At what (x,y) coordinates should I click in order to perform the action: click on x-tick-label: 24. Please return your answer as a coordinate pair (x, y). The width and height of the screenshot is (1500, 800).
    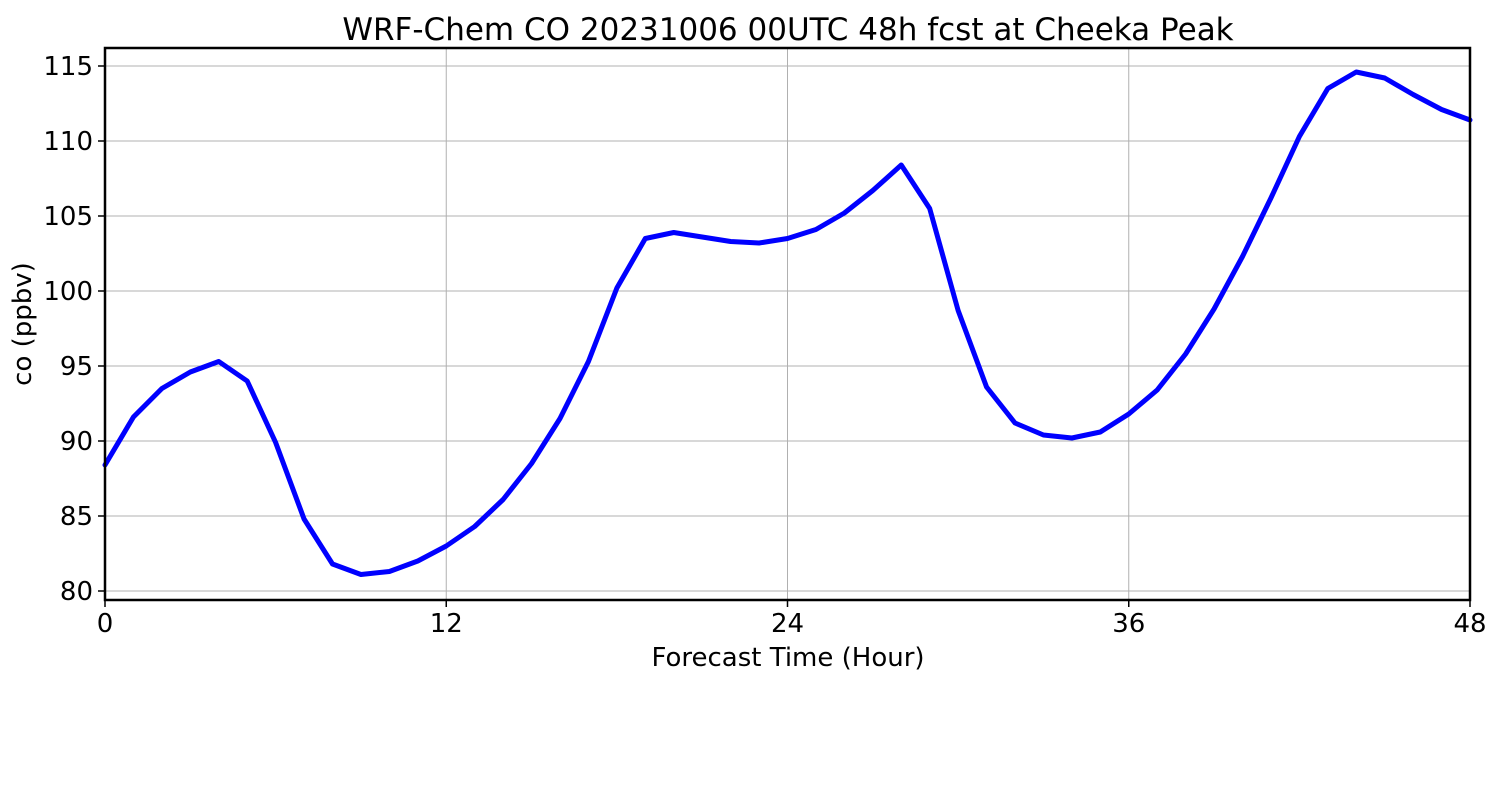
    Looking at the image, I should click on (787, 624).